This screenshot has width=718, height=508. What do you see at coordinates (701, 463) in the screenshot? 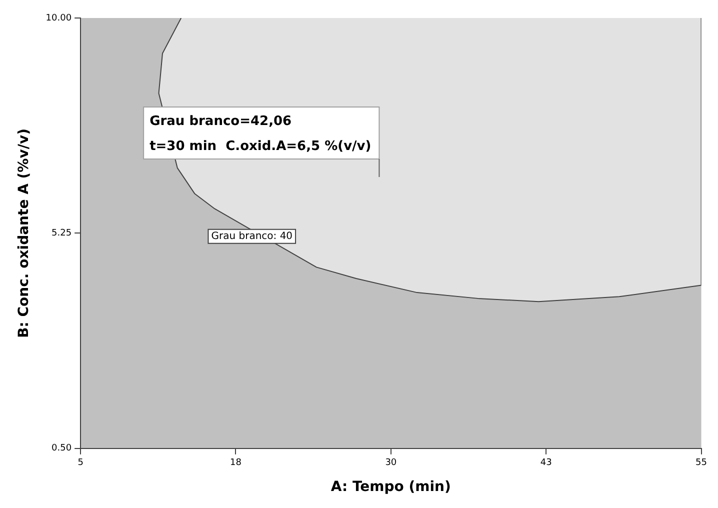
I see `x-tick-label: 55` at bounding box center [701, 463].